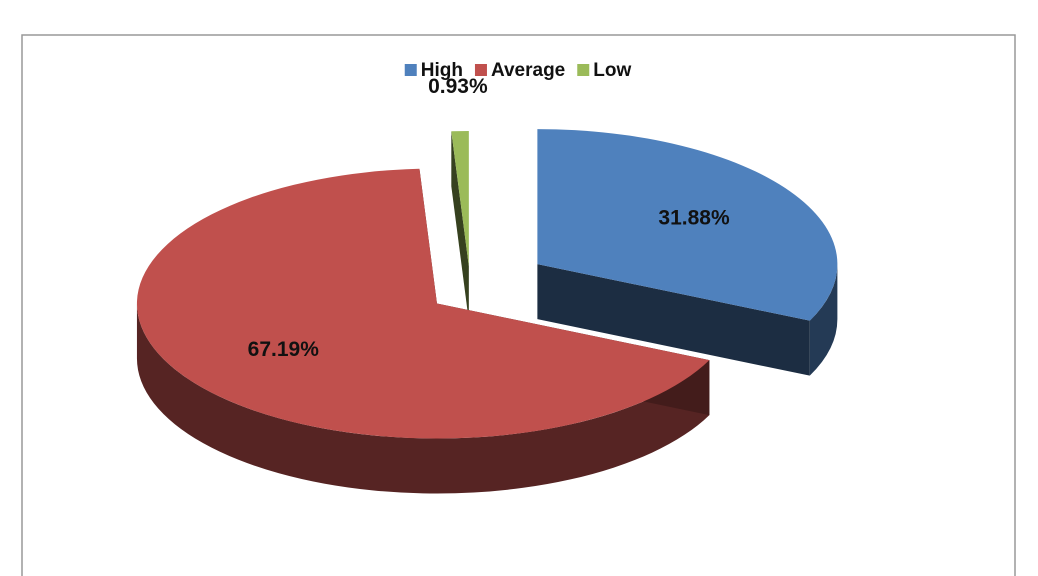 This screenshot has width=1038, height=576. I want to click on data-label: 31.88%, so click(694, 218).